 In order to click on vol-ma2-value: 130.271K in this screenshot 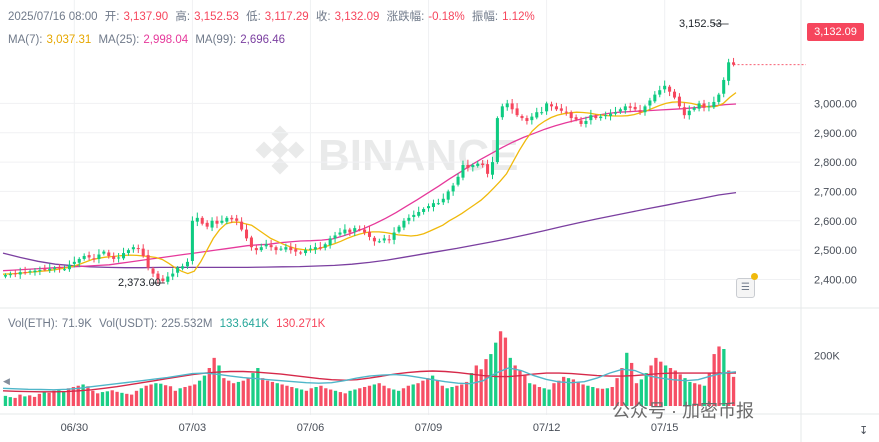, I will do `click(301, 324)`.